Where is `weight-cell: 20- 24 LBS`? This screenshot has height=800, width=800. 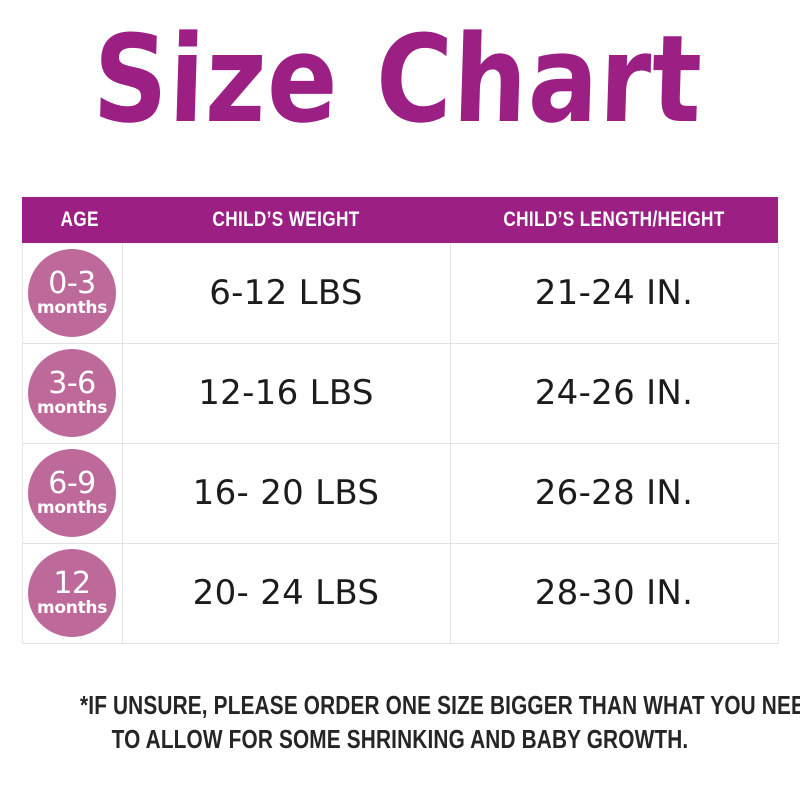
weight-cell: 20- 24 LBS is located at coordinates (286, 593).